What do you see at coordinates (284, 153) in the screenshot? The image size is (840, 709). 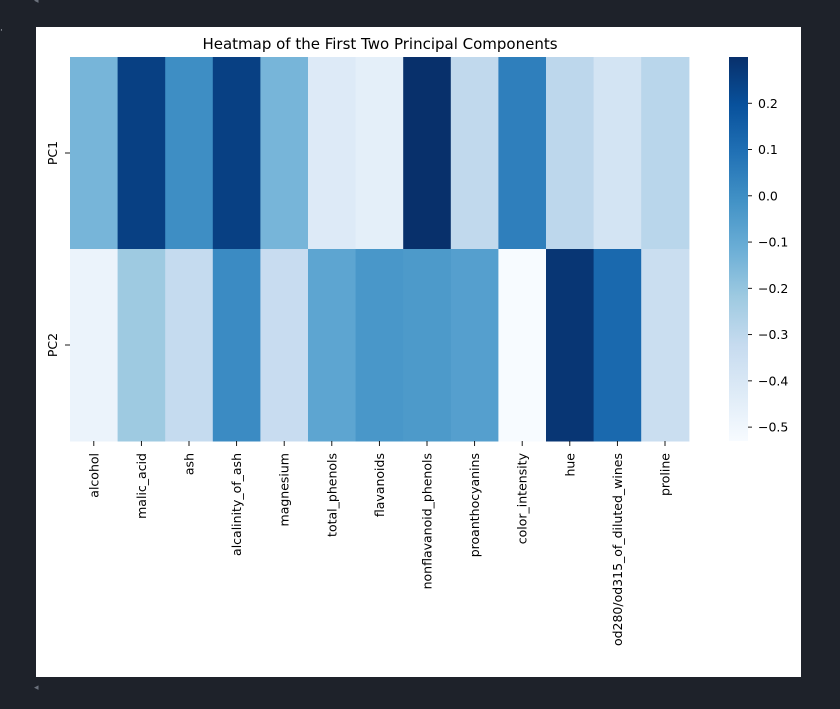 I see `heatmap-cell-PC1-magnesium` at bounding box center [284, 153].